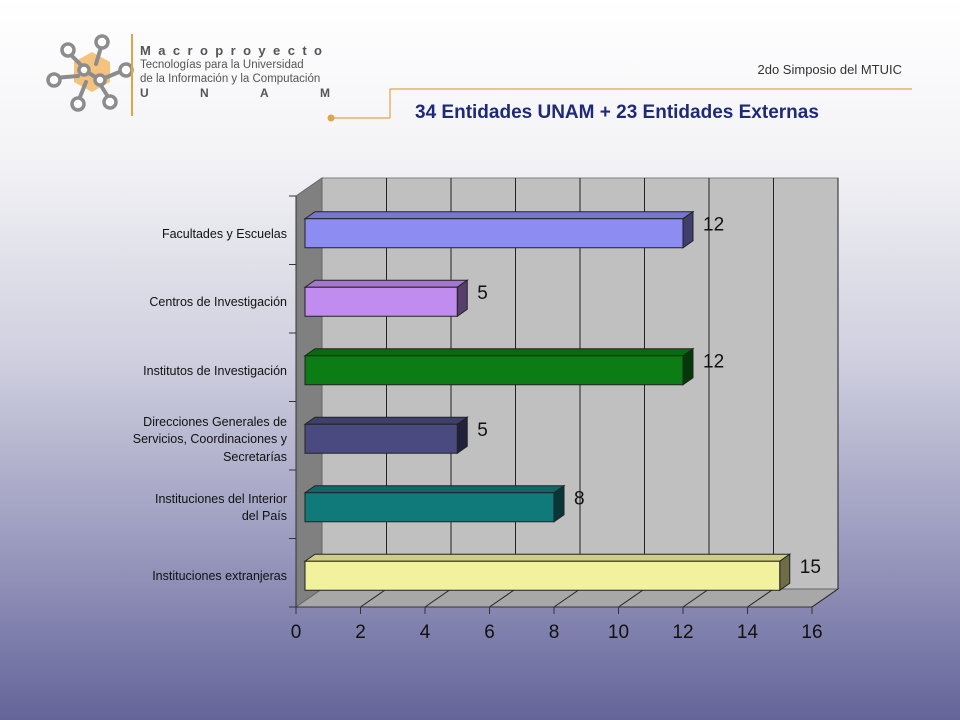 The image size is (960, 720). What do you see at coordinates (235, 50) in the screenshot?
I see `logo-name: Macroproyecto` at bounding box center [235, 50].